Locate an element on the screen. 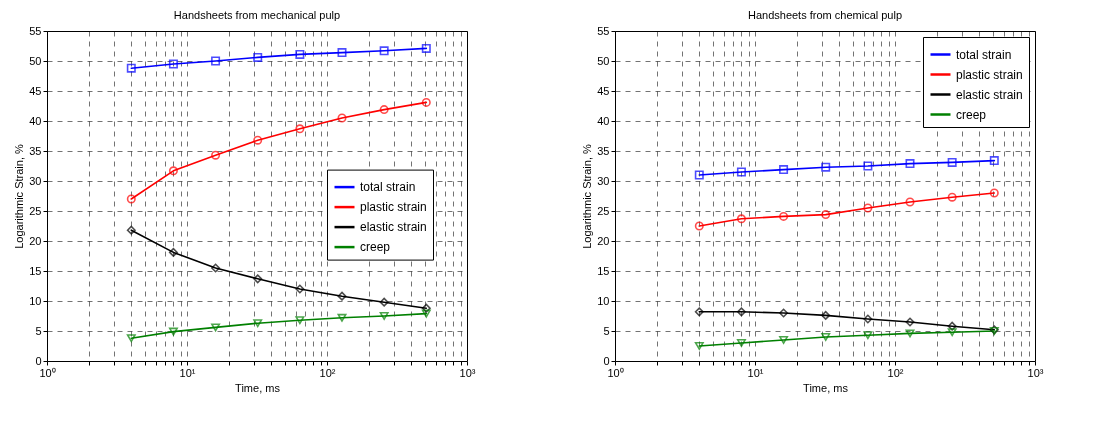 The width and height of the screenshot is (1120, 423). legend-label: total strain is located at coordinates (984, 54).